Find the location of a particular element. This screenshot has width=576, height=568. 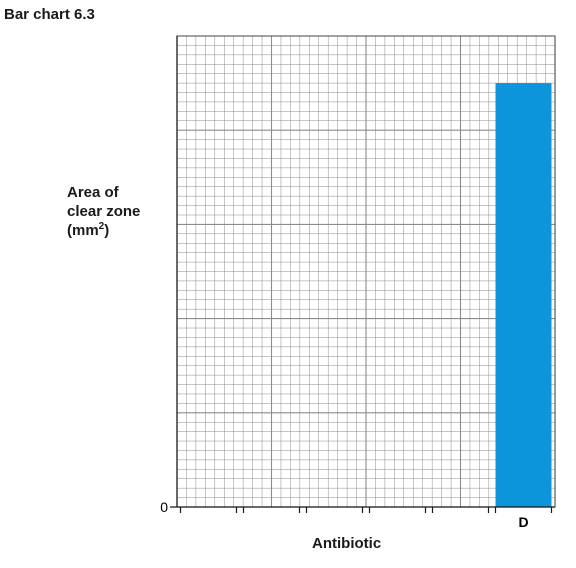

x-axis-label: Antibiotic is located at coordinates (347, 543).